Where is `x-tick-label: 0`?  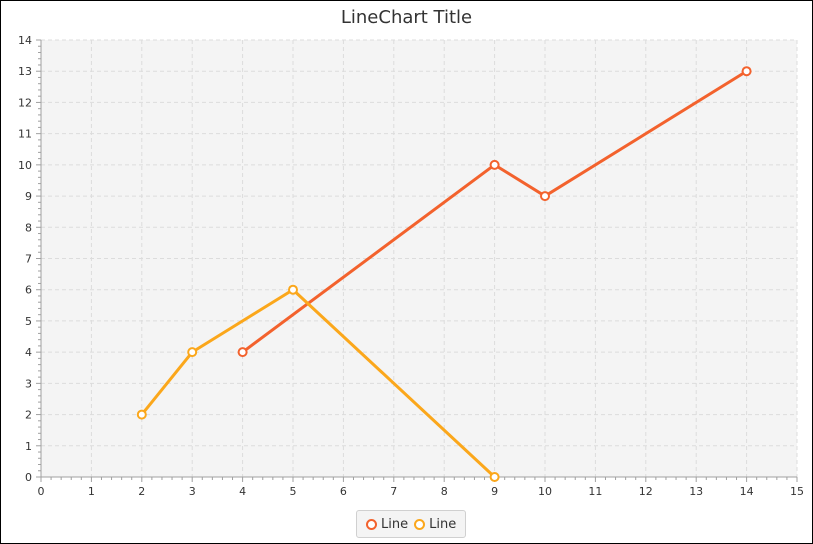
x-tick-label: 0 is located at coordinates (41, 491).